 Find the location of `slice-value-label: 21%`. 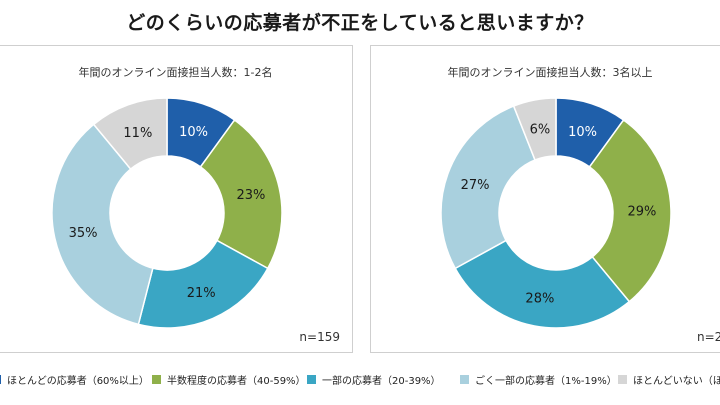

slice-value-label: 21% is located at coordinates (201, 293).